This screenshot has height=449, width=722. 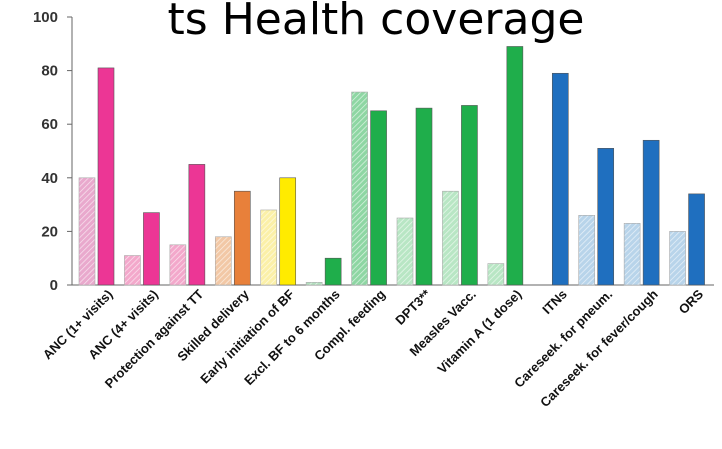 I want to click on y-tick-label: 40, so click(x=49, y=178).